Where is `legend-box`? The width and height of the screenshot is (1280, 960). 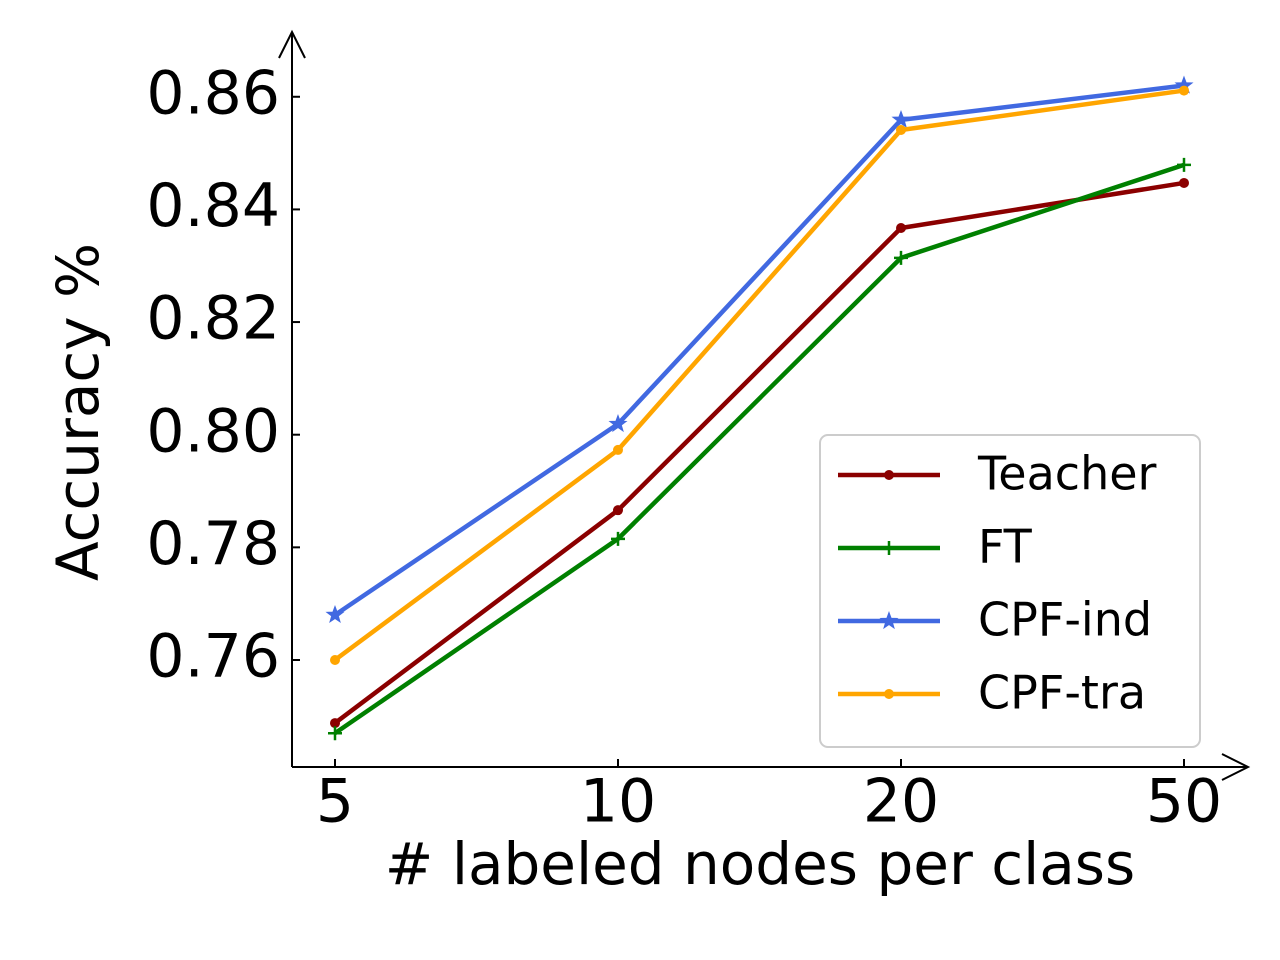 legend-box is located at coordinates (1010, 591).